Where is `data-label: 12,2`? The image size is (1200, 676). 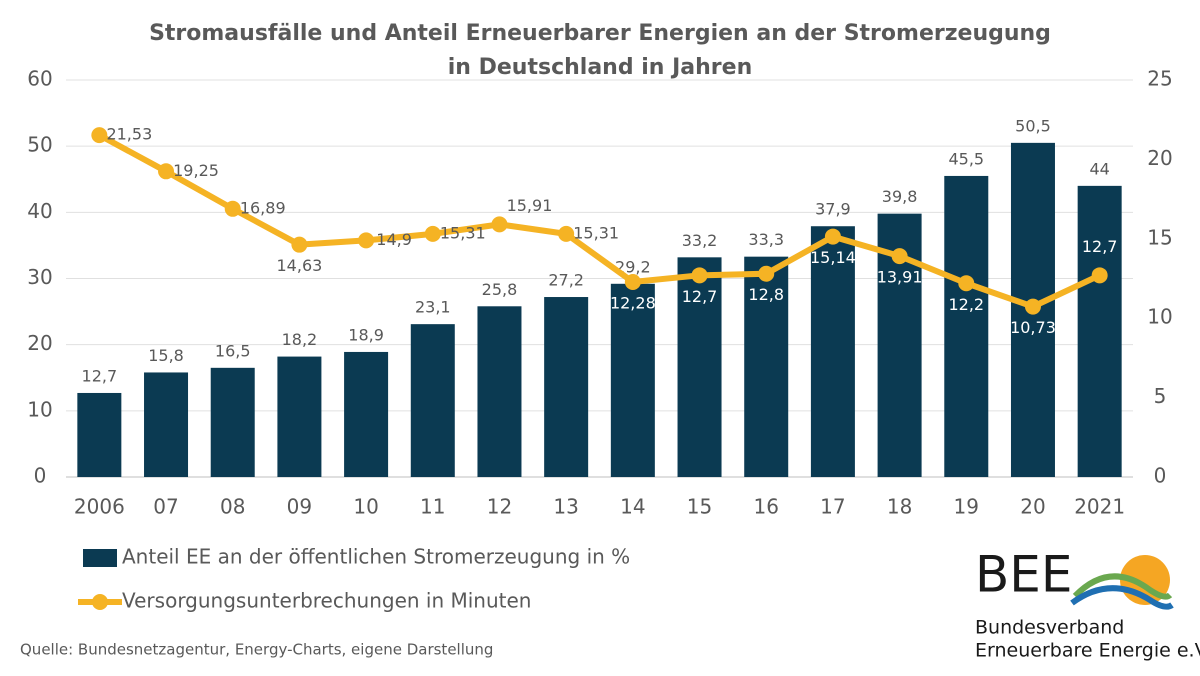
data-label: 12,2 is located at coordinates (966, 304).